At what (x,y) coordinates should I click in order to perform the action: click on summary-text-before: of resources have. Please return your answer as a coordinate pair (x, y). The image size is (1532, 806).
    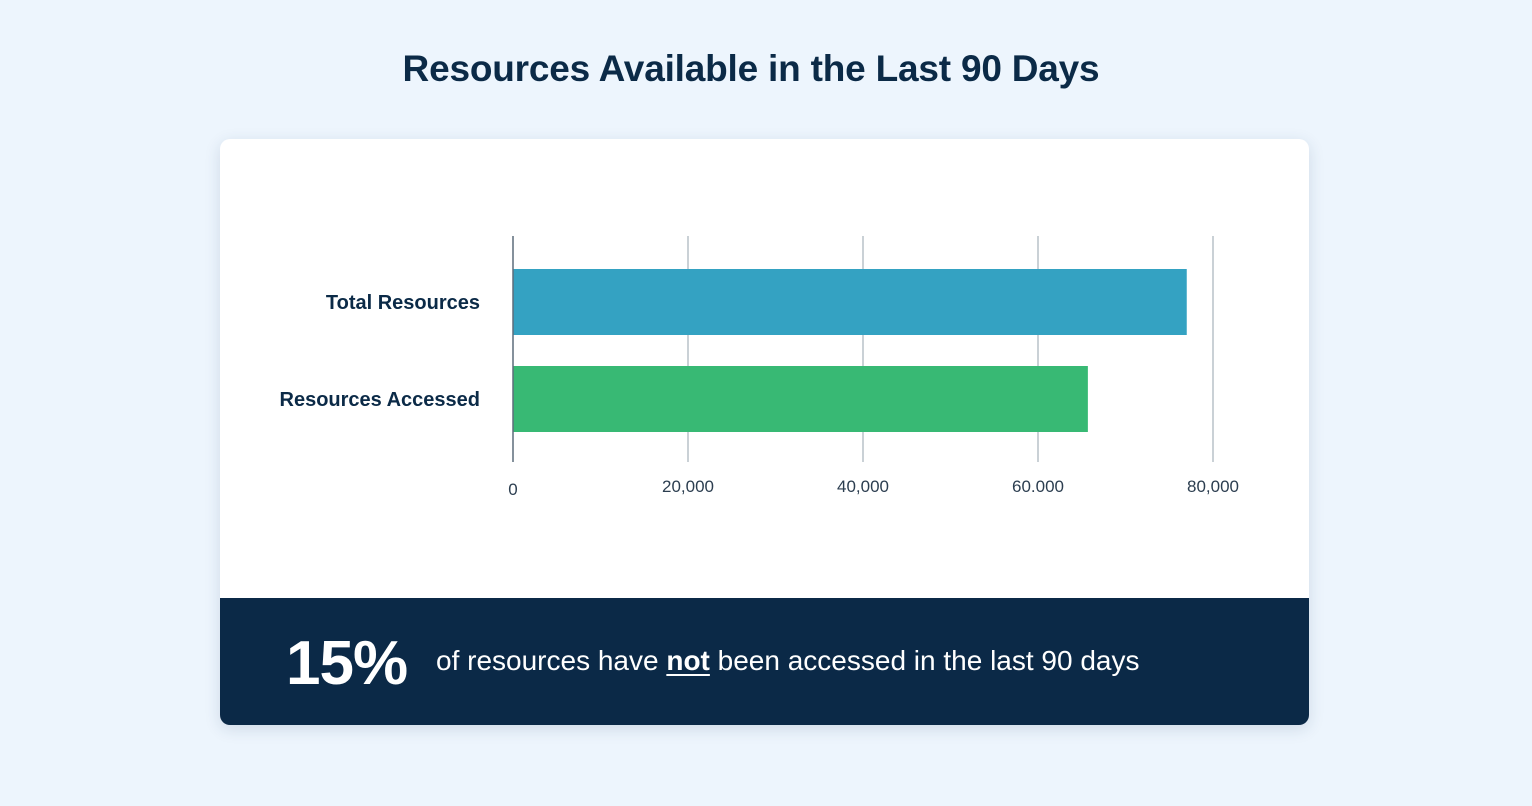
    Looking at the image, I should click on (551, 660).